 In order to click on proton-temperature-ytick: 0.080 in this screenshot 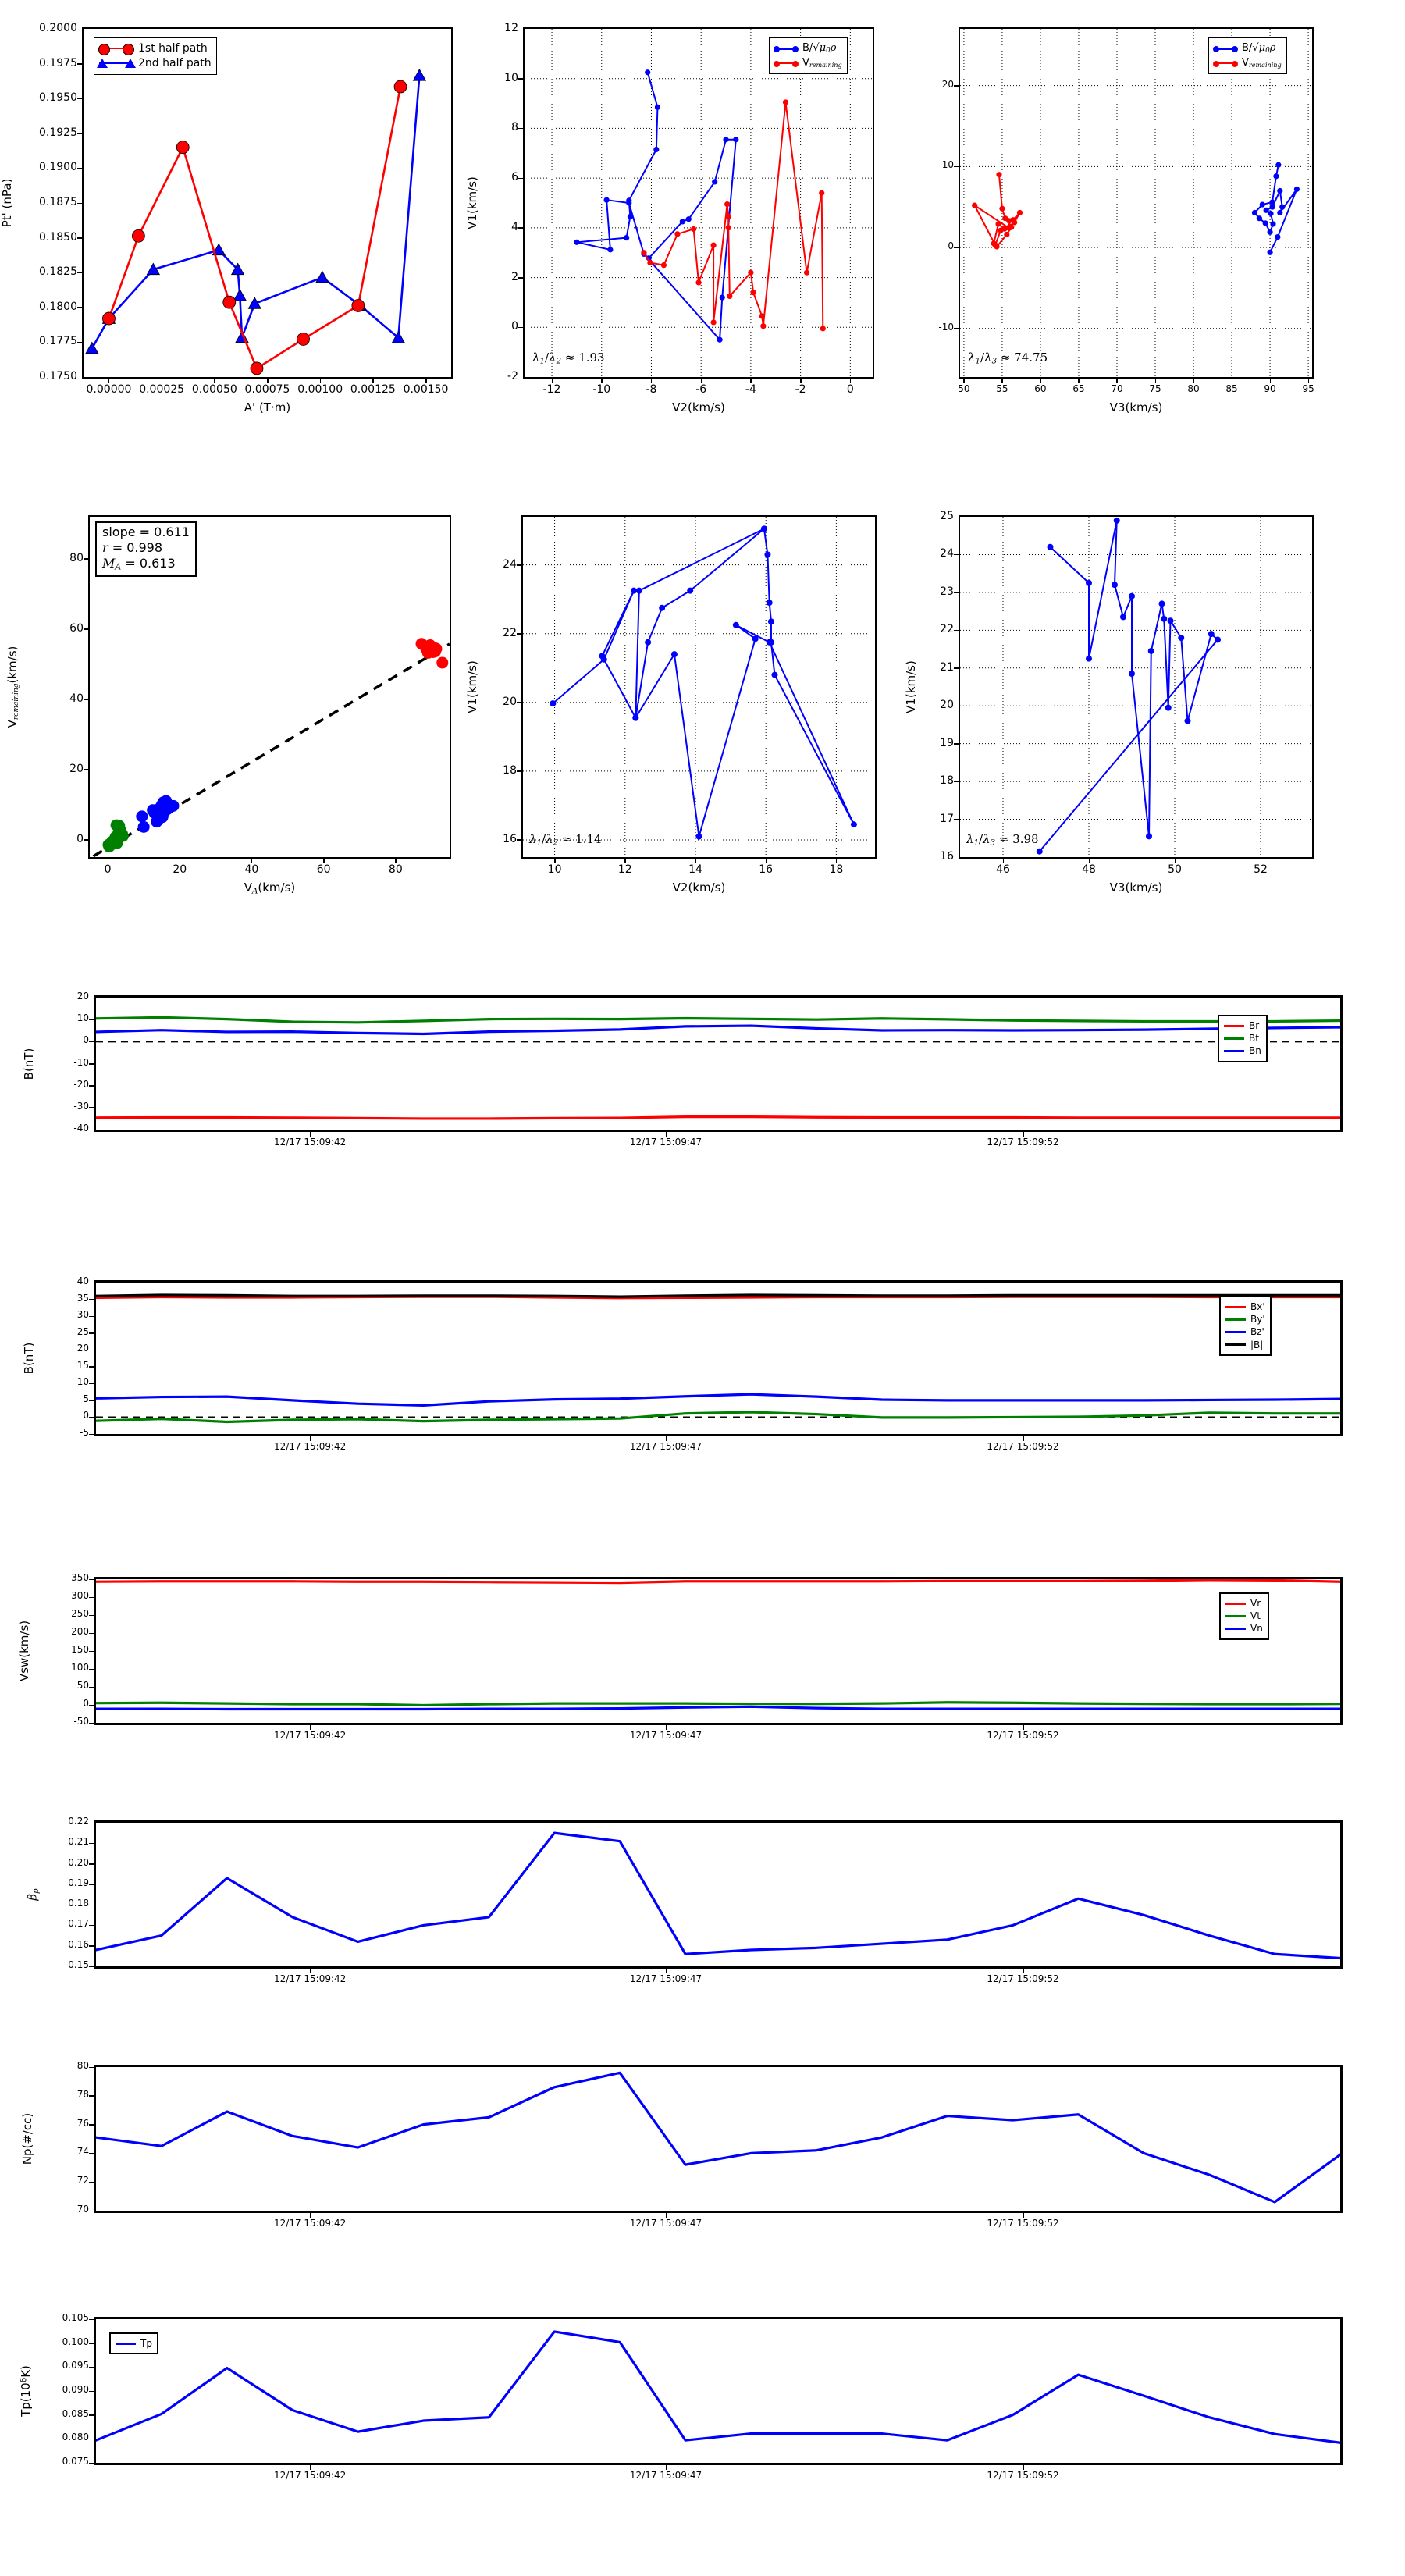, I will do `click(76, 2437)`.